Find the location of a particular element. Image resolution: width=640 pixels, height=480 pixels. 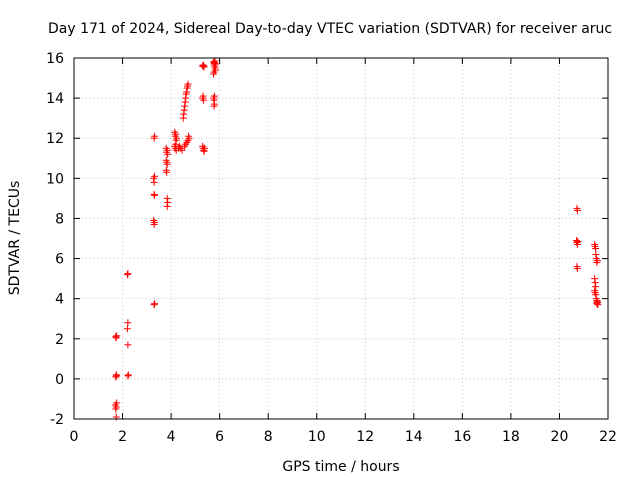

x-tick-label: 16 is located at coordinates (462, 437).